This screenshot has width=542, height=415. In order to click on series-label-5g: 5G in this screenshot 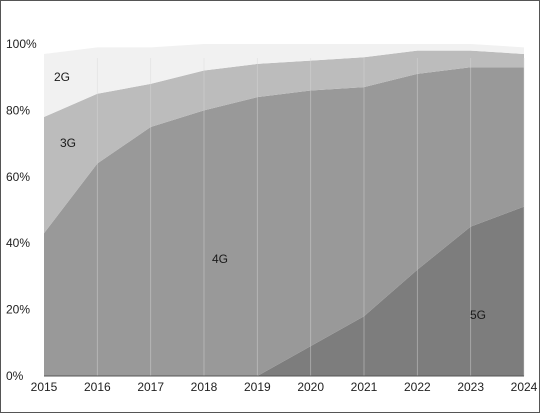, I will do `click(478, 315)`.